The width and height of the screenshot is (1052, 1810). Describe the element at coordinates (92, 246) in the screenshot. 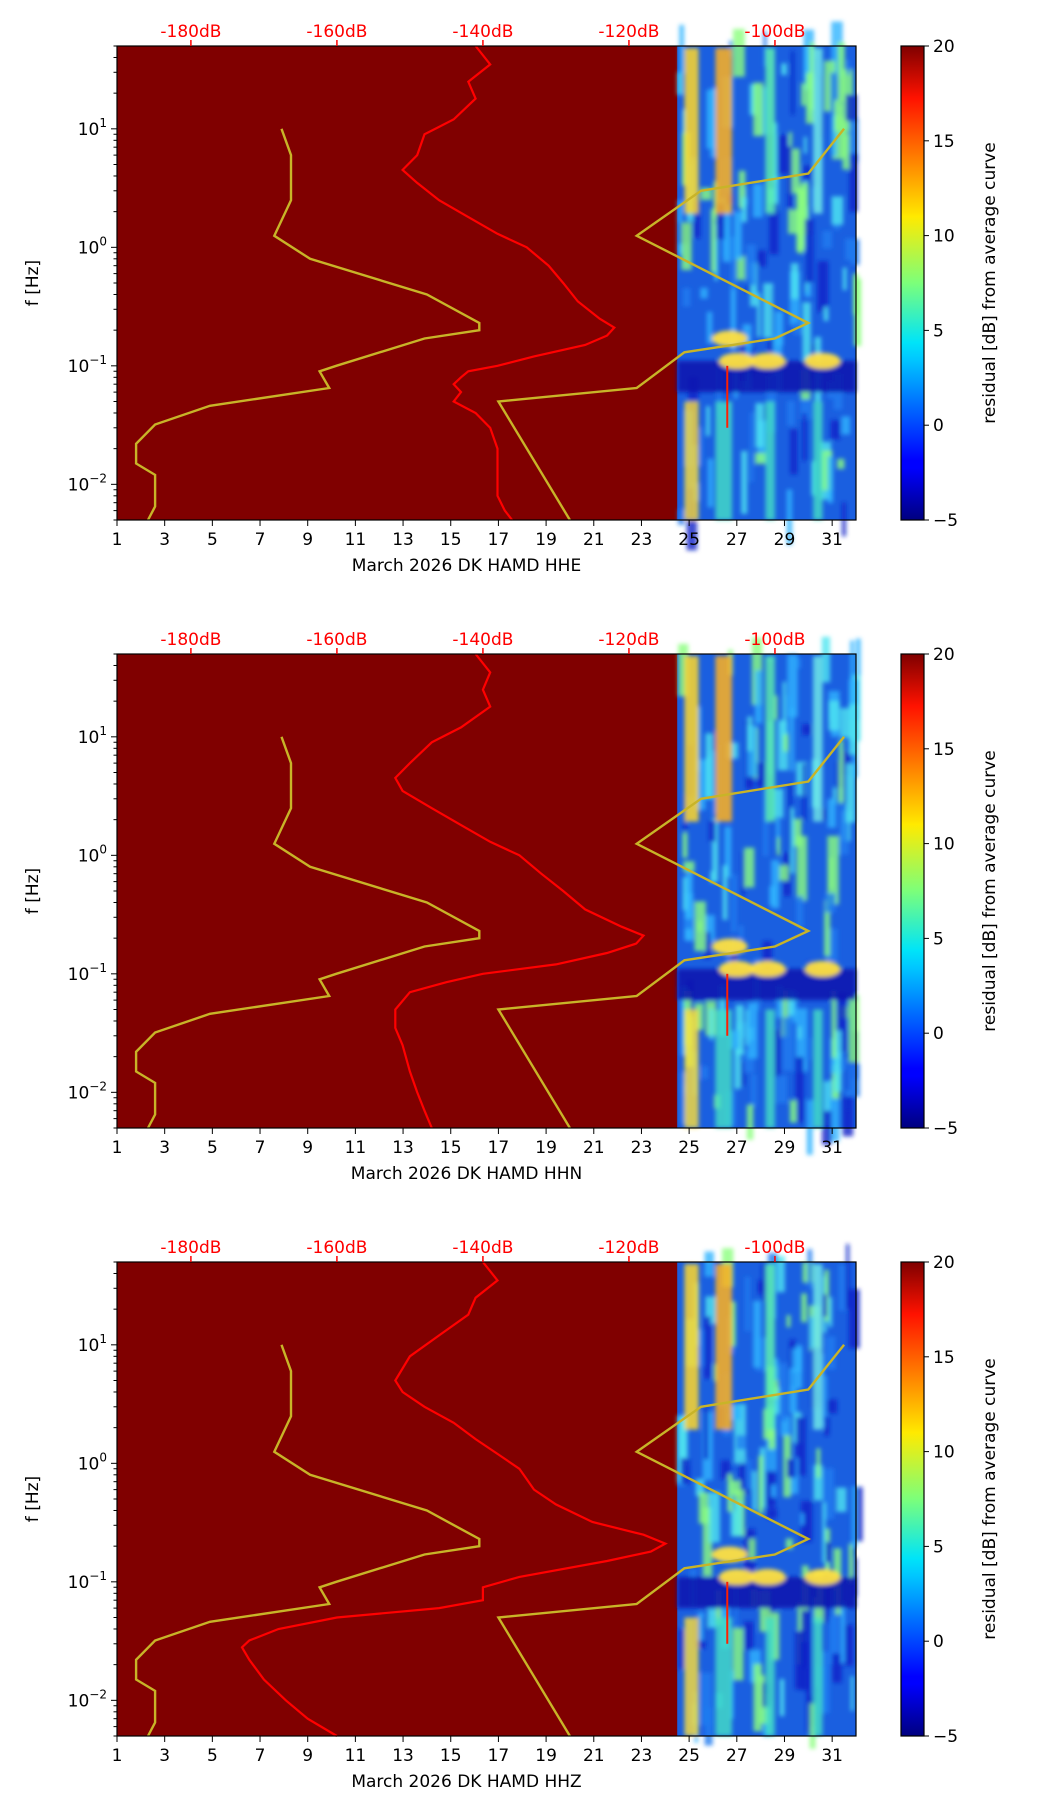

I see `y-tick-label: 10⁰` at that location.